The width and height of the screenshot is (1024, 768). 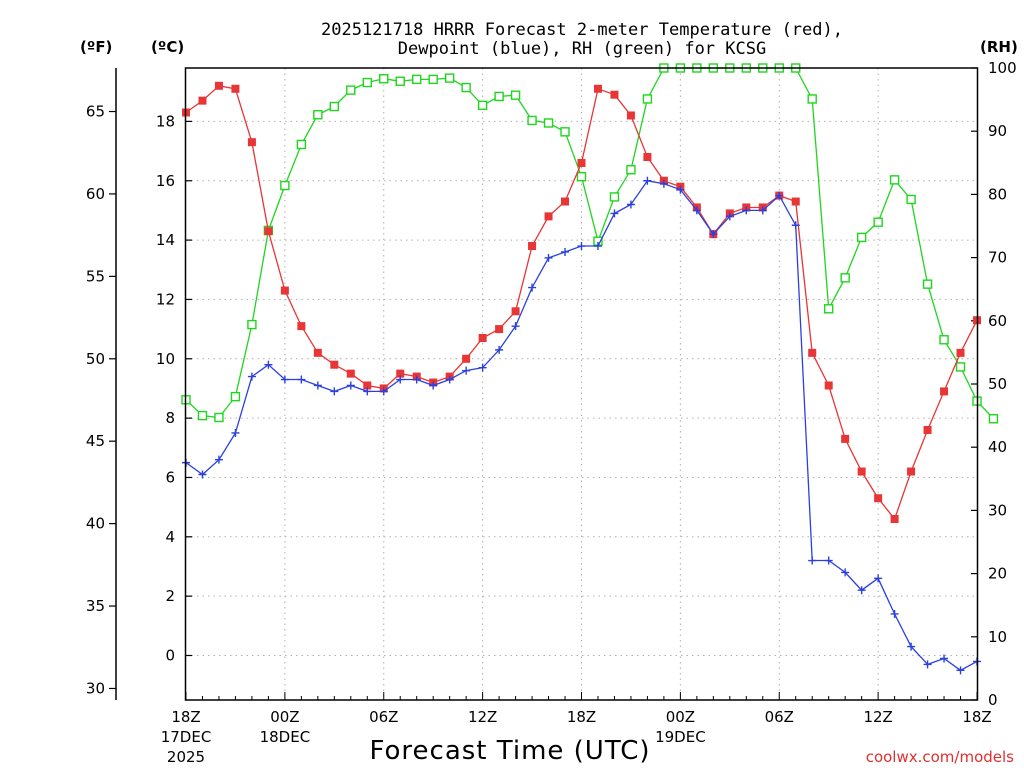 I want to click on celsius-tick-label: 6, so click(x=170, y=477).